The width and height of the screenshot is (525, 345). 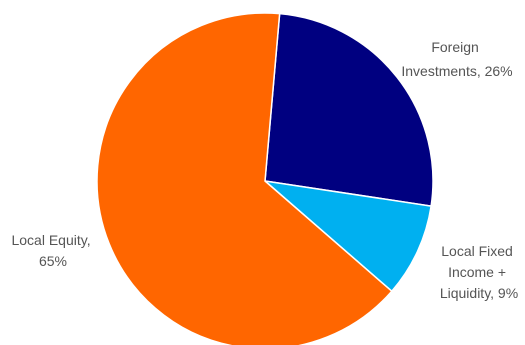 What do you see at coordinates (52, 250) in the screenshot?
I see `label-local-equity: Local Equity, 65%` at bounding box center [52, 250].